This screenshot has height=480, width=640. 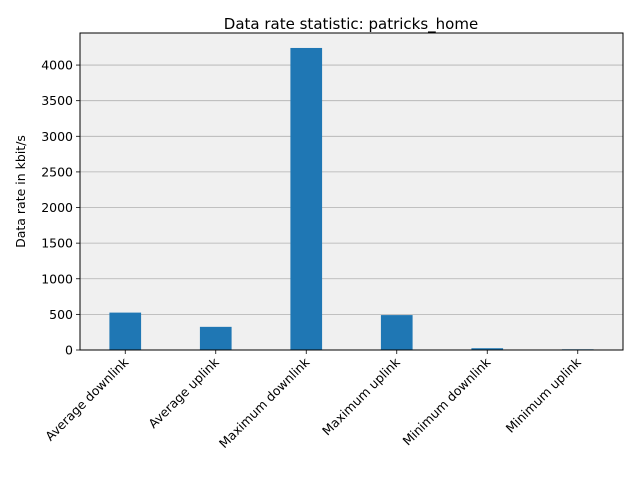 What do you see at coordinates (57, 207) in the screenshot?
I see `y-tick-label: 2000` at bounding box center [57, 207].